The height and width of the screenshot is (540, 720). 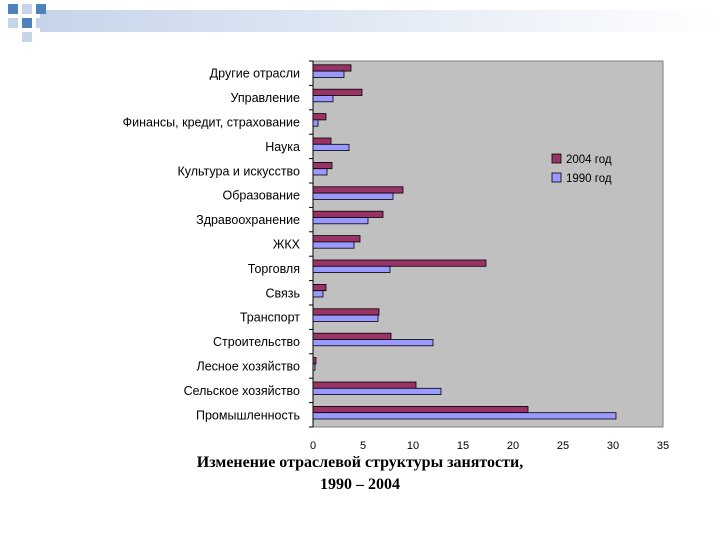 What do you see at coordinates (262, 196) in the screenshot?
I see `category-label: Образование` at bounding box center [262, 196].